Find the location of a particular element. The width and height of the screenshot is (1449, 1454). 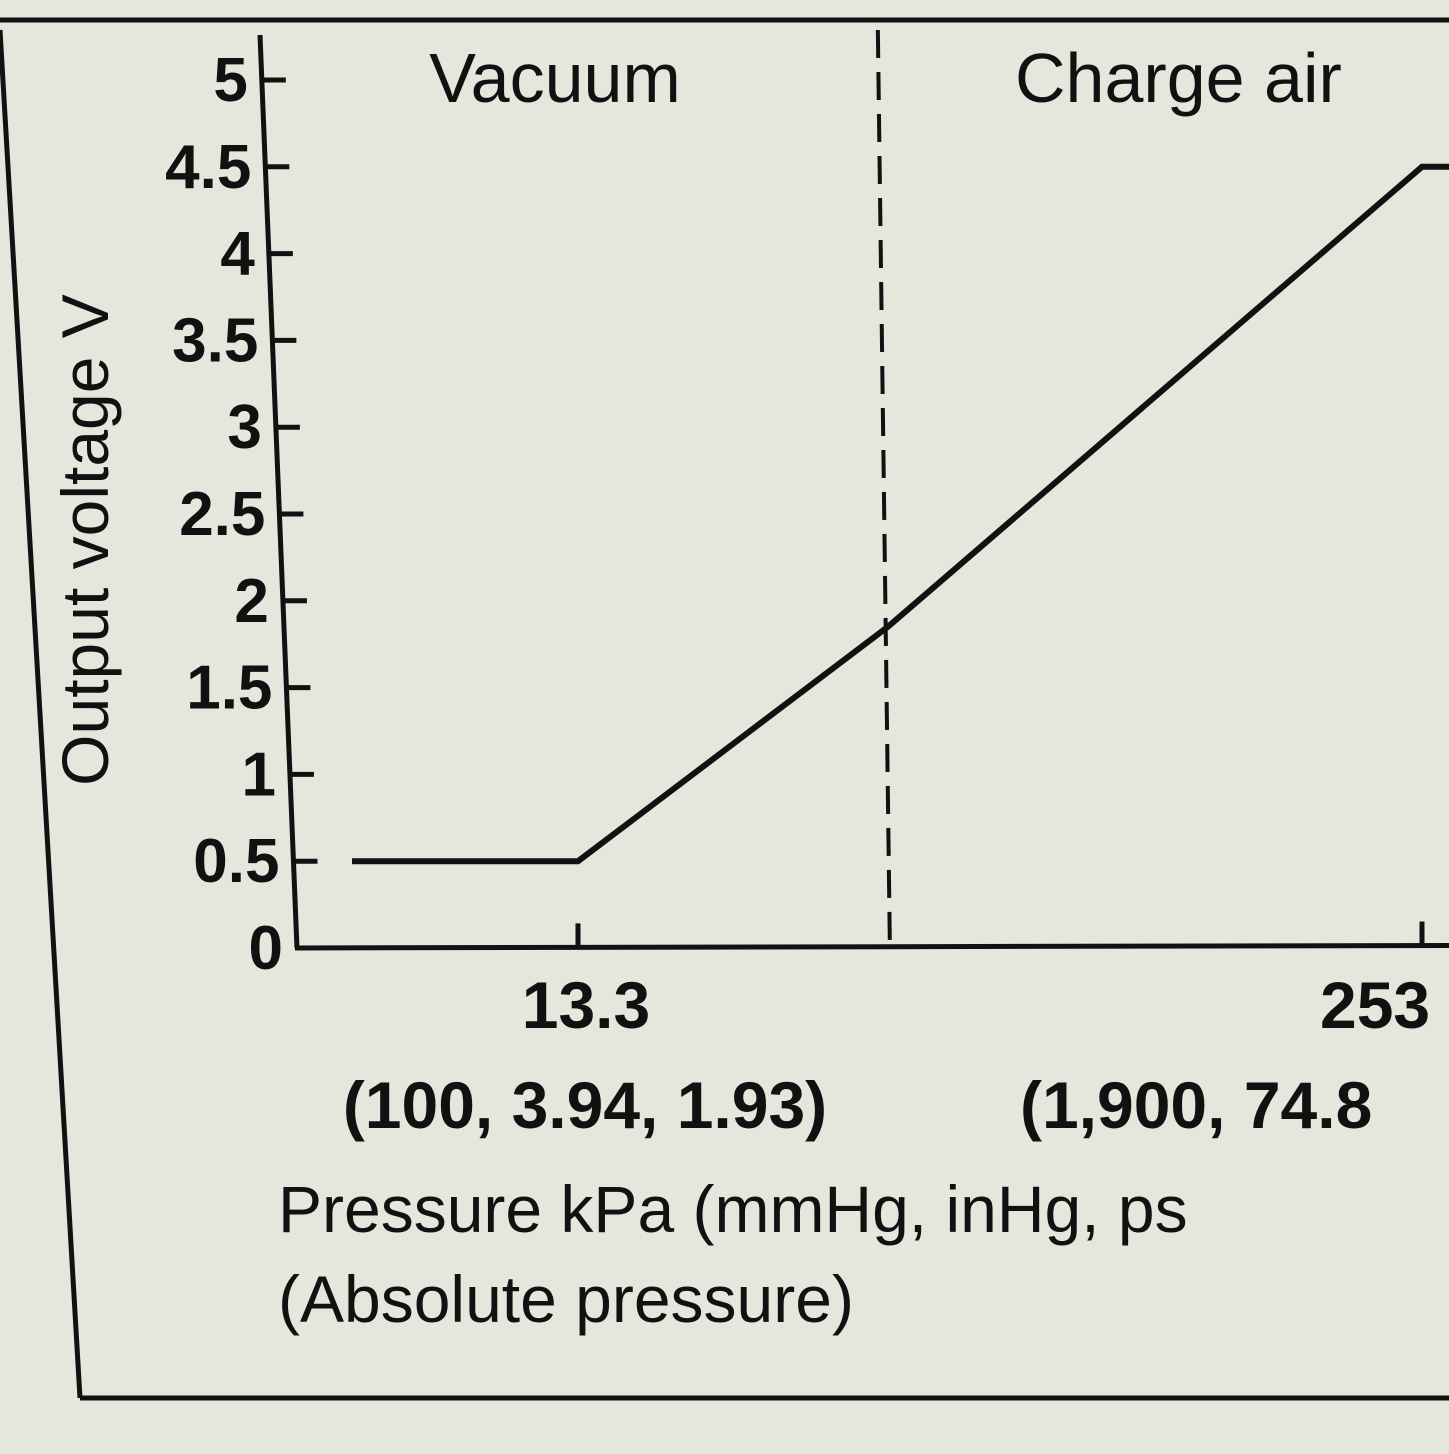

y-tick-label: 3 is located at coordinates (244, 427).